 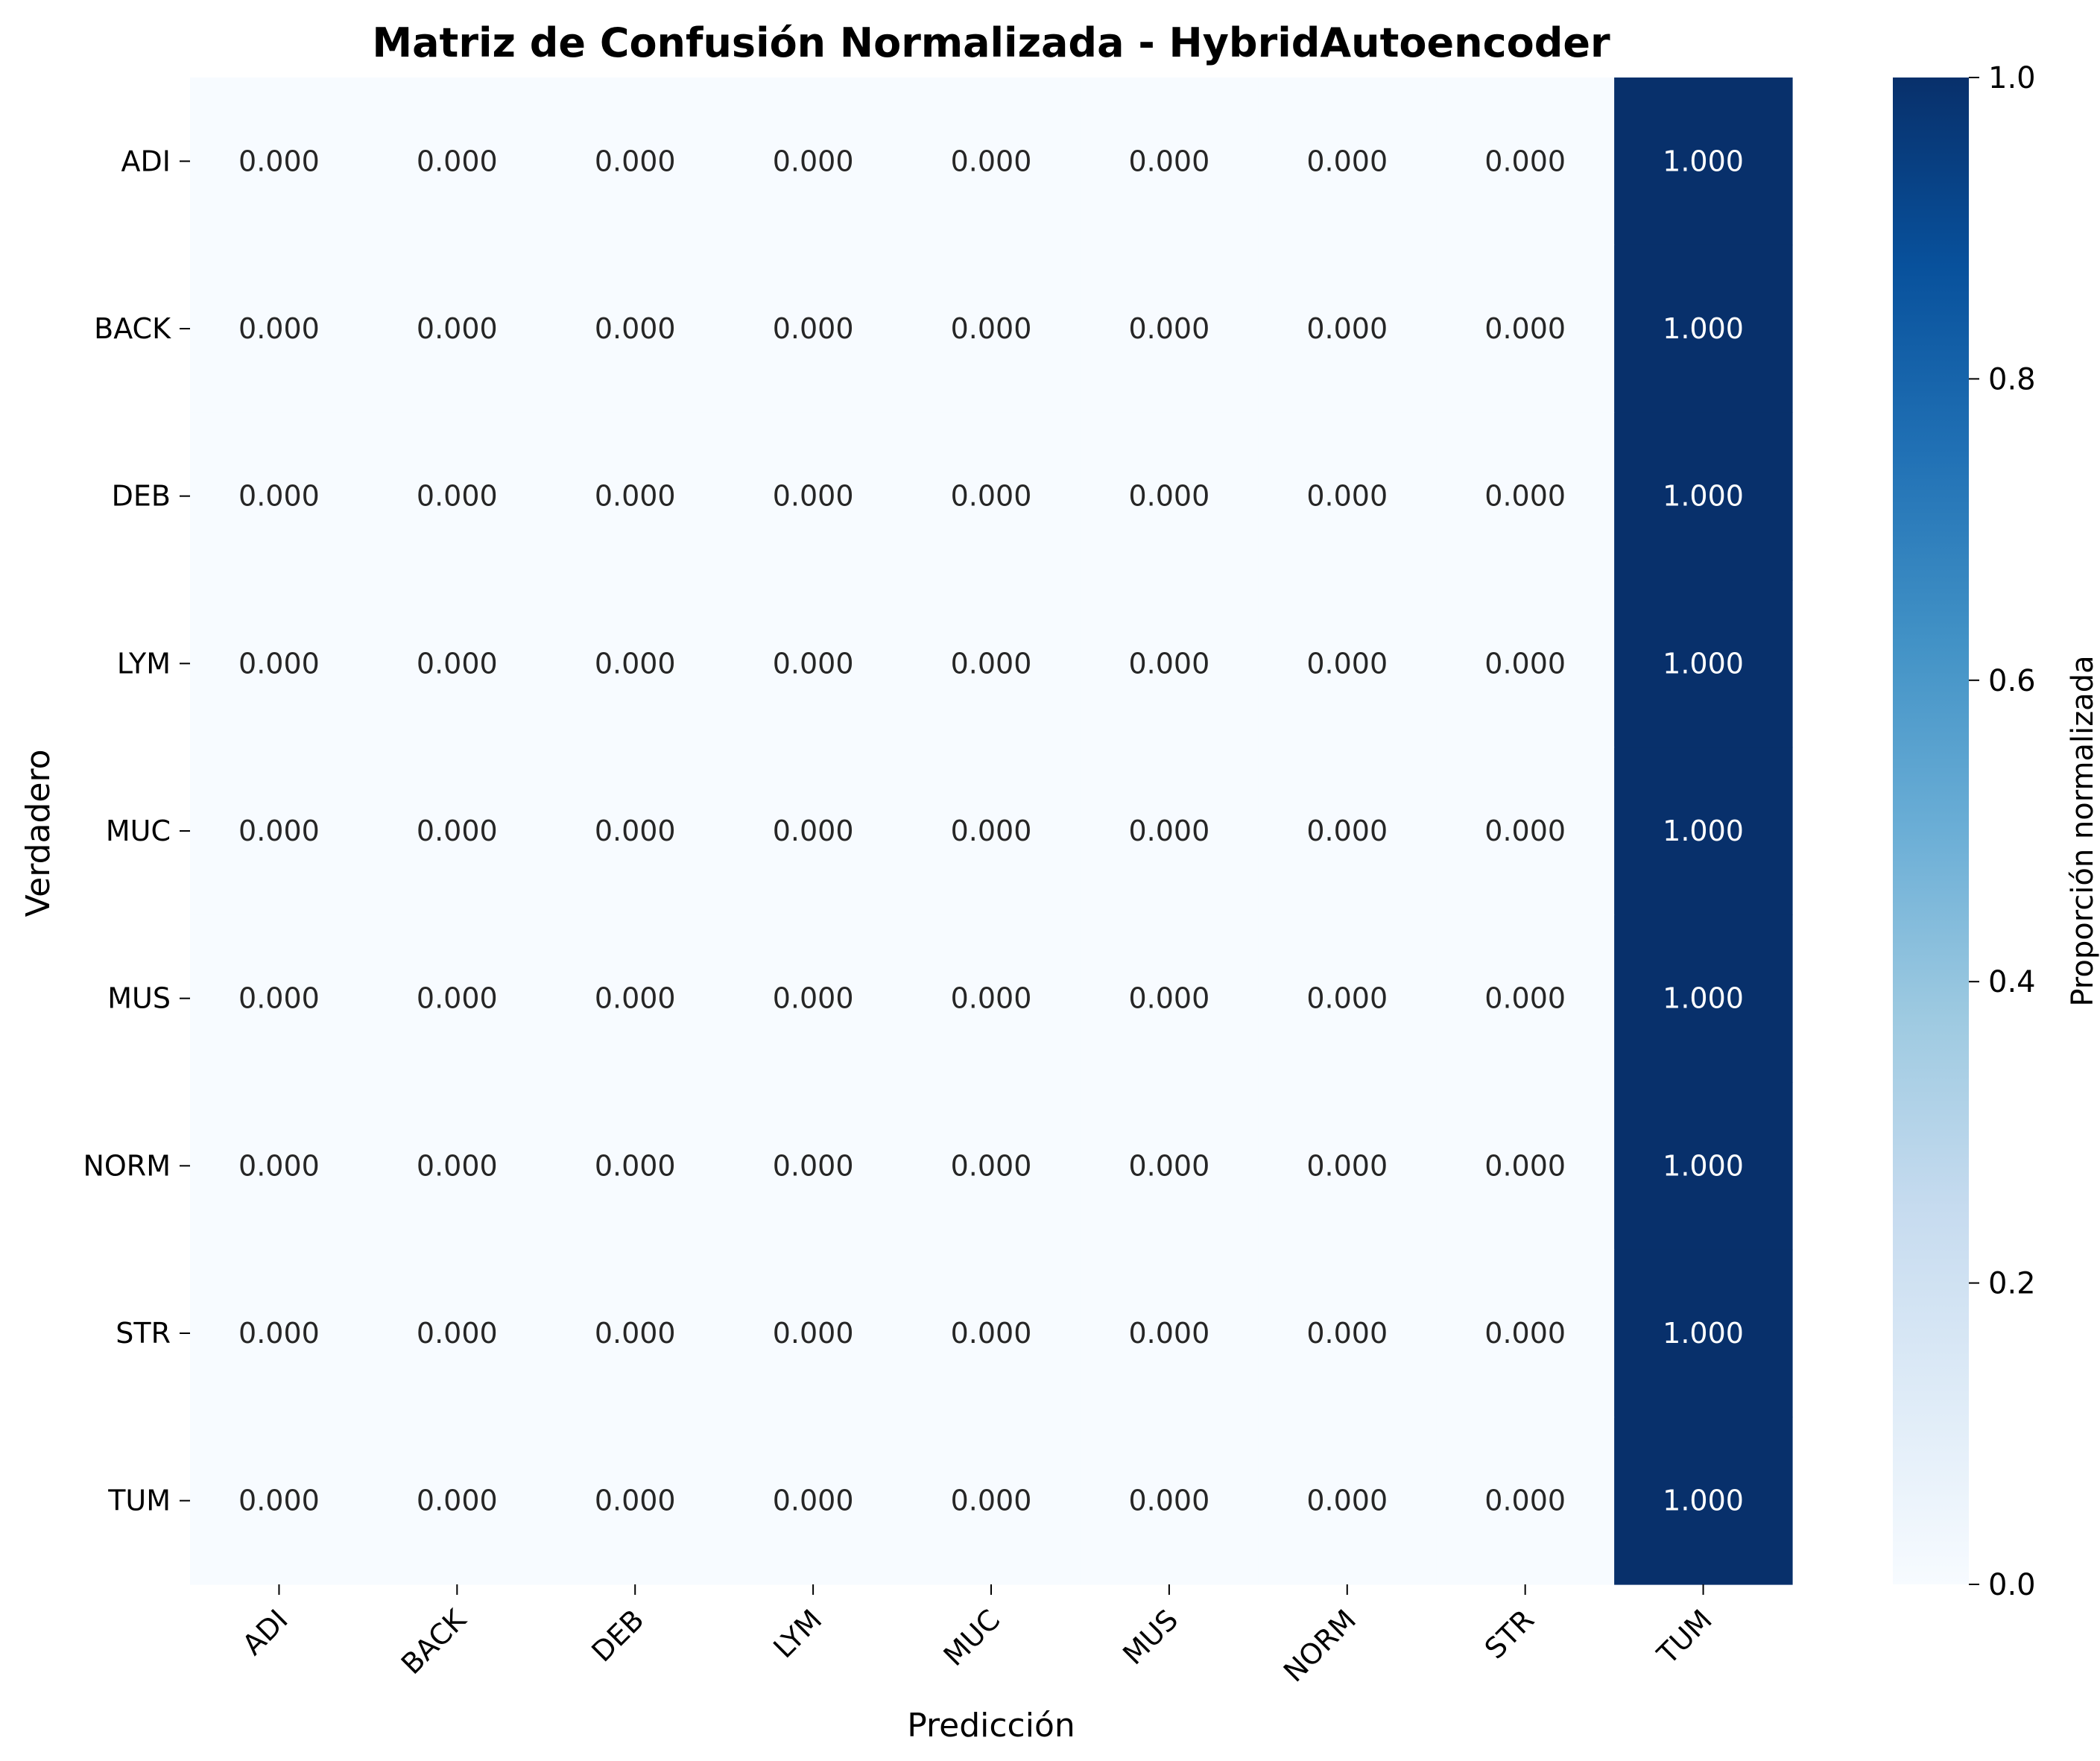 What do you see at coordinates (434, 1641) in the screenshot?
I see `x-tick-label: BACK` at bounding box center [434, 1641].